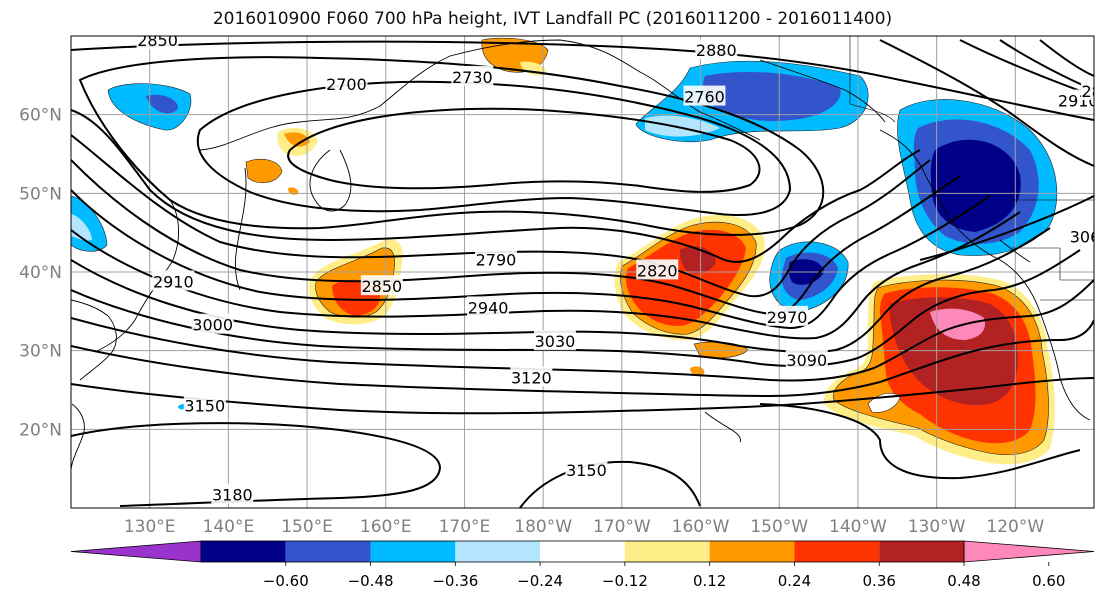 This screenshot has height=601, width=1105. Describe the element at coordinates (540, 581) in the screenshot. I see `colorbar-tick-label: −0.24` at that location.